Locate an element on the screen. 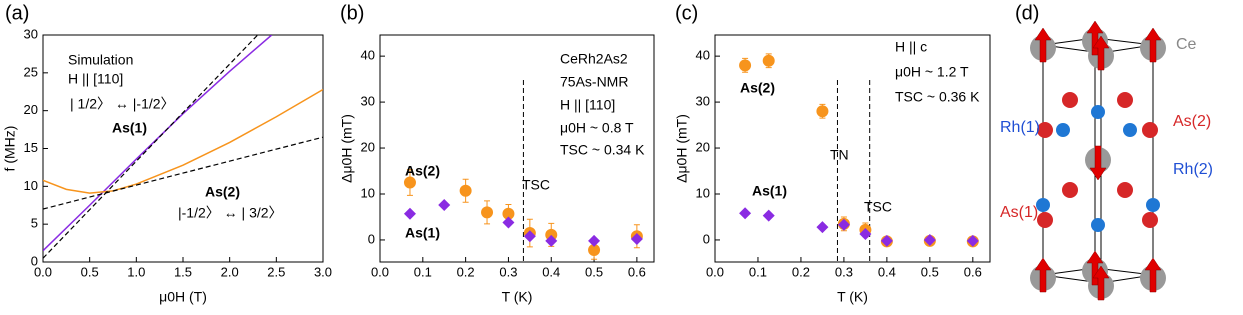  x-tick-label: 2.0 is located at coordinates (230, 271).